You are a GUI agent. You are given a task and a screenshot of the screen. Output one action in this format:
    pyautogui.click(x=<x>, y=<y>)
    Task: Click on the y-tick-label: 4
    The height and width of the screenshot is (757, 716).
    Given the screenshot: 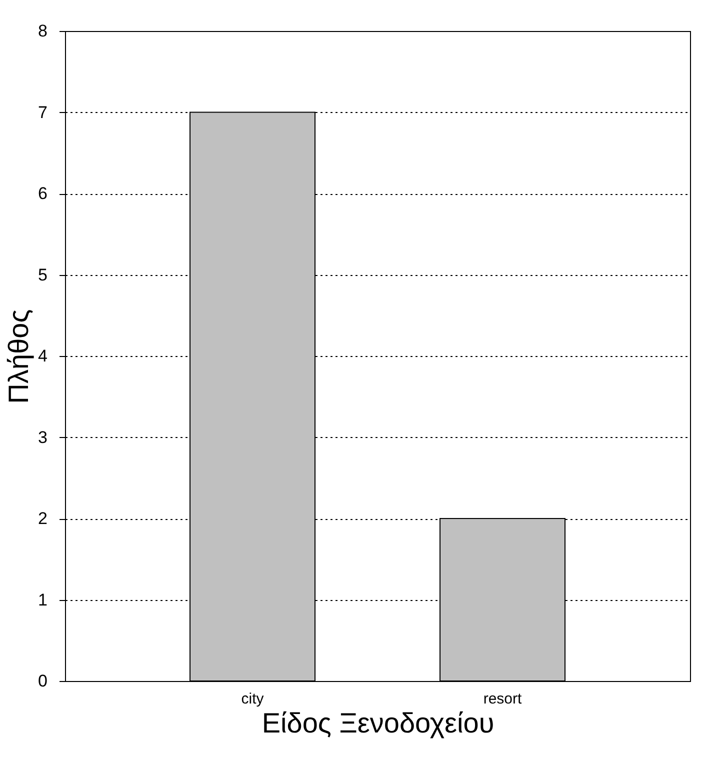 What is the action you would take?
    pyautogui.click(x=43, y=356)
    